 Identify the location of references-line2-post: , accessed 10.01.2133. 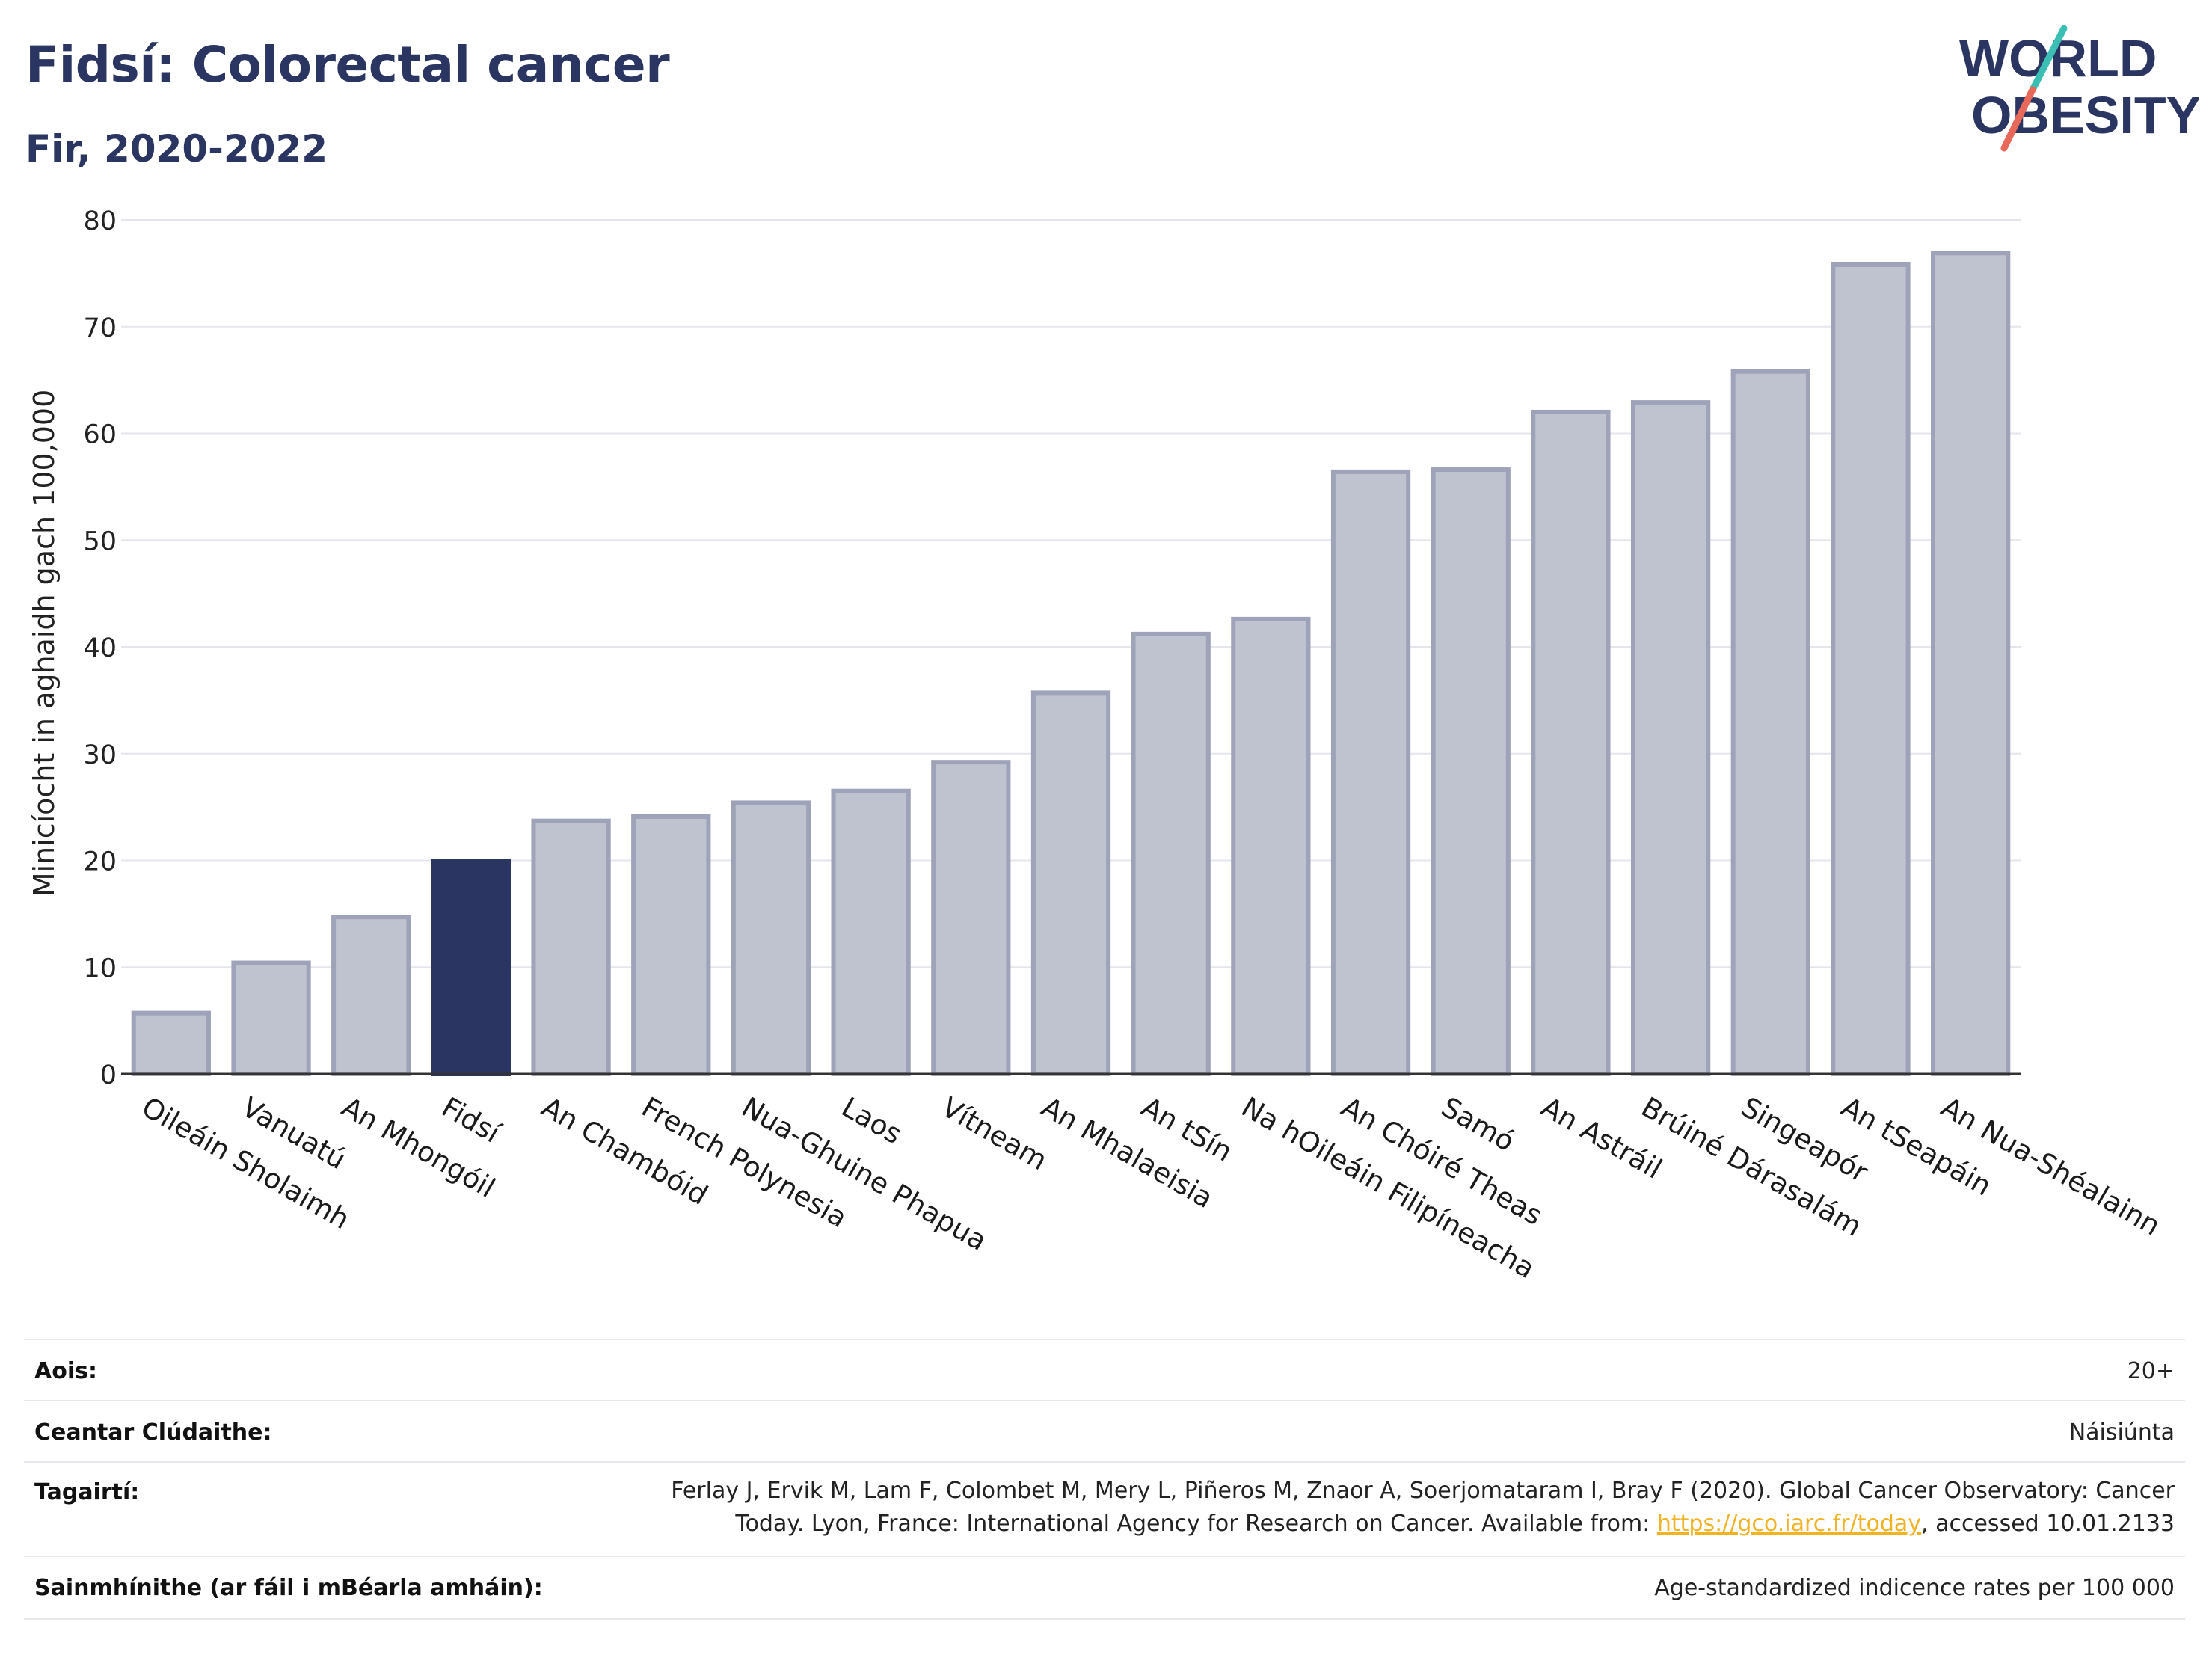
(2048, 1524).